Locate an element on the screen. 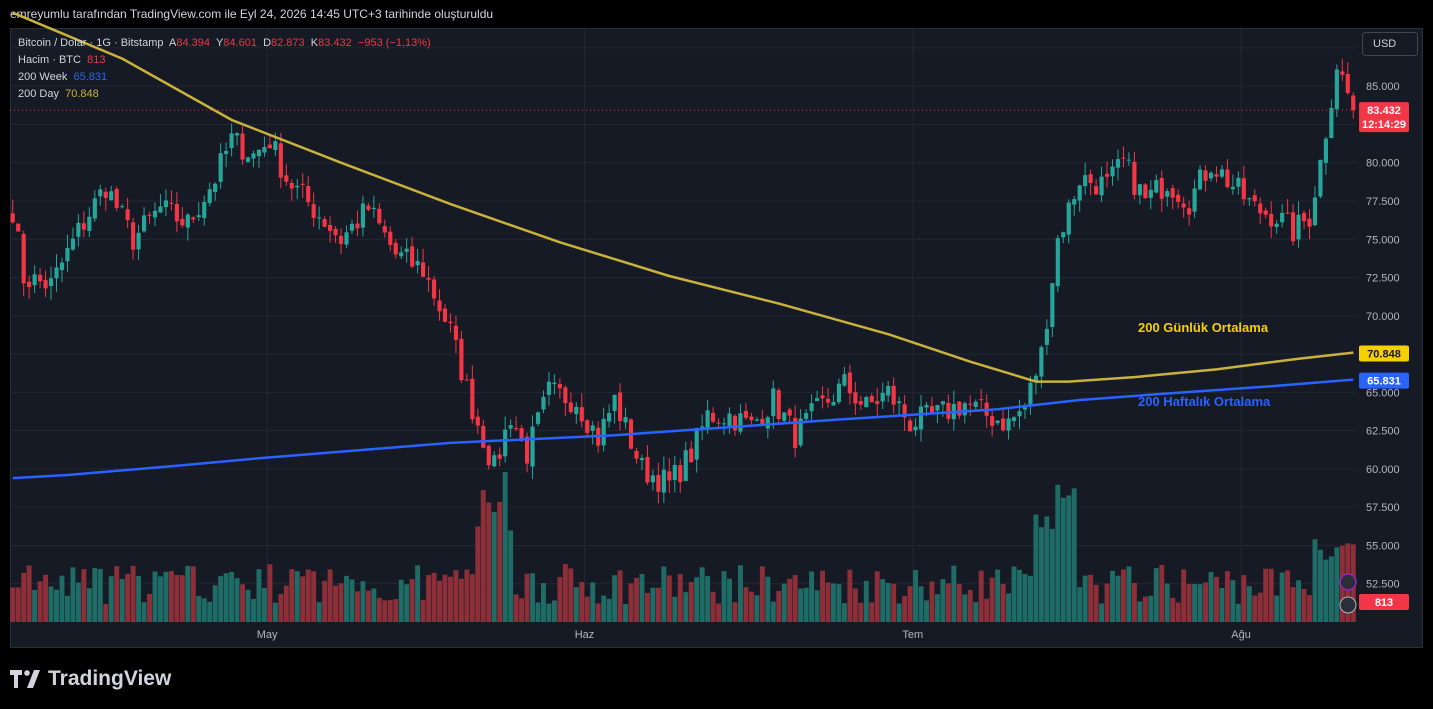 This screenshot has height=709, width=1433. close-value: 83.432 is located at coordinates (335, 43).